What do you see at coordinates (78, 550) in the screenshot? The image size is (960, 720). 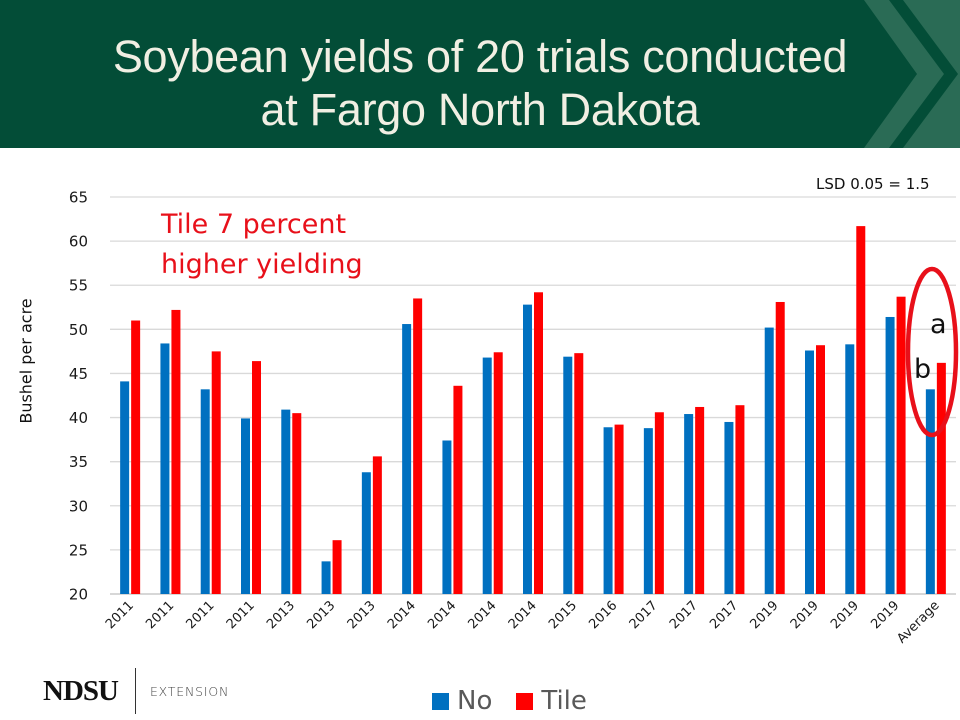 I see `y-tick-label: 25` at bounding box center [78, 550].